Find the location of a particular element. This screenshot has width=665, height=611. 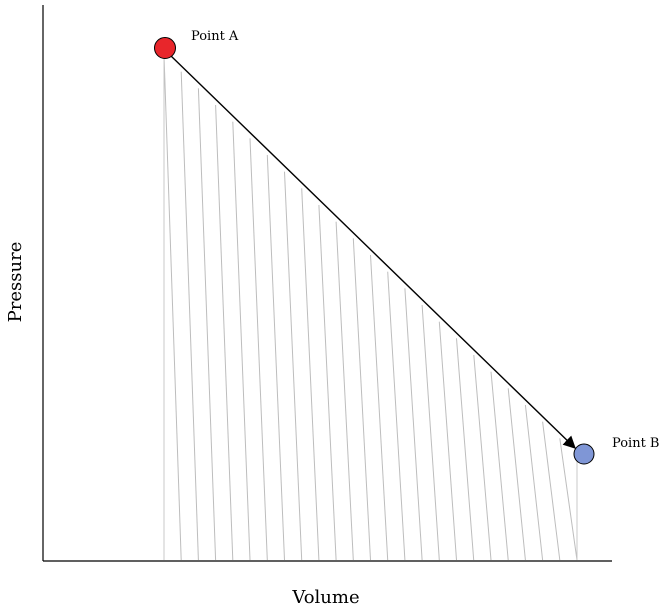

y-axis-label: Pressure is located at coordinates (15, 282).